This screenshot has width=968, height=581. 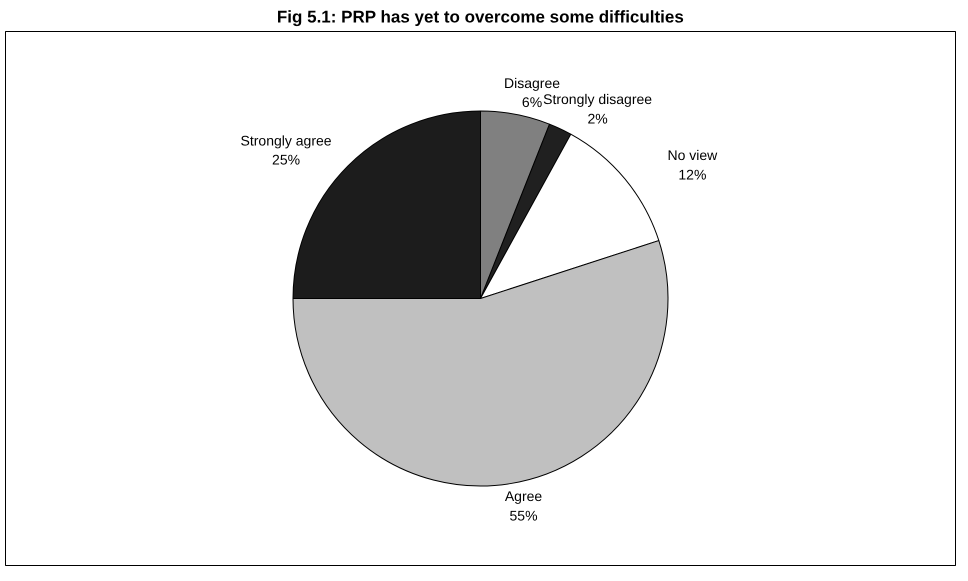 I want to click on slice-label: Strongly disagree, so click(x=597, y=99).